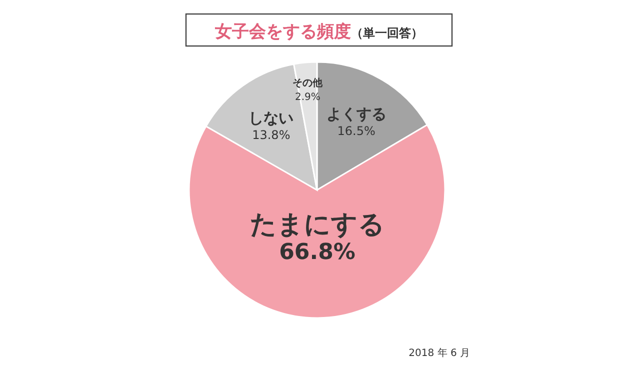  What do you see at coordinates (356, 131) in the screenshot?
I see `data-label: 16.5%` at bounding box center [356, 131].